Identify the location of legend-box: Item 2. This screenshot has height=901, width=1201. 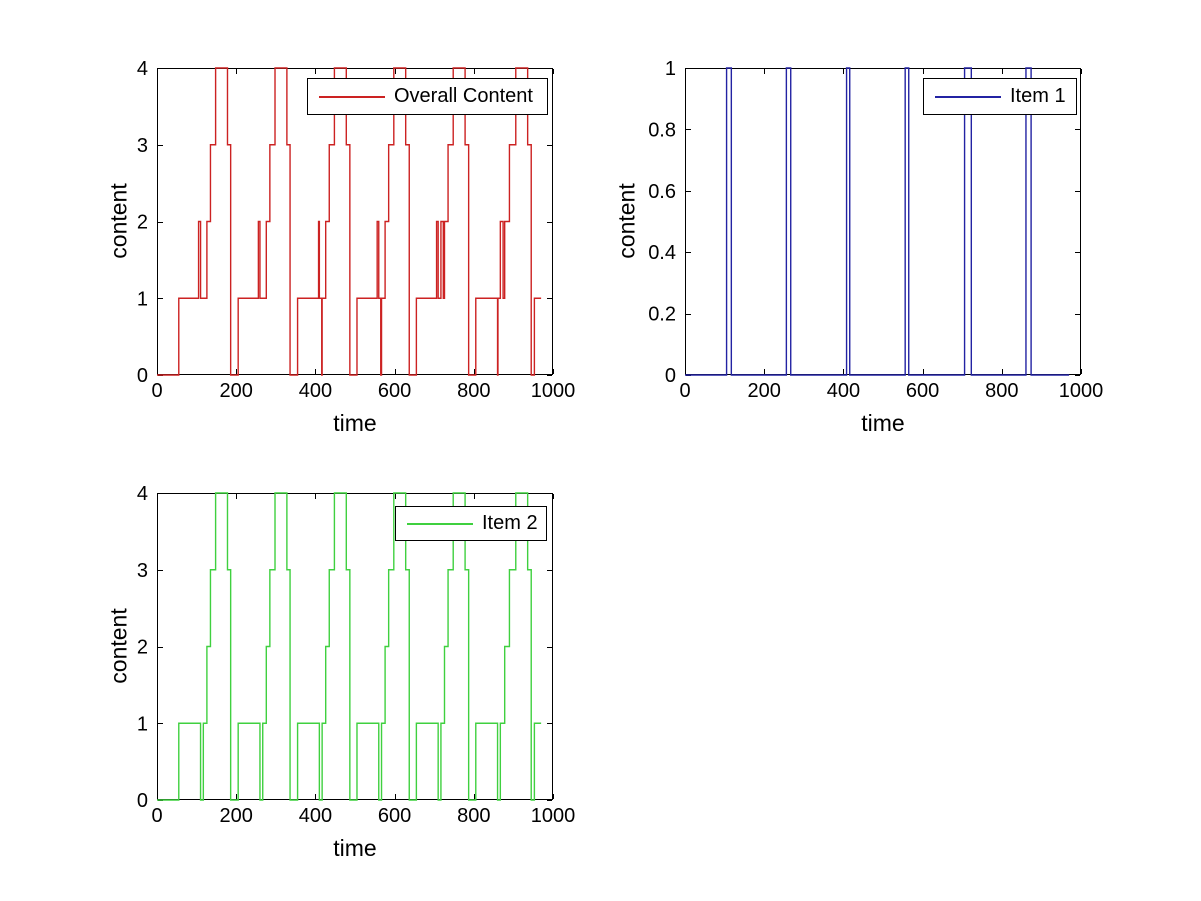
(471, 523).